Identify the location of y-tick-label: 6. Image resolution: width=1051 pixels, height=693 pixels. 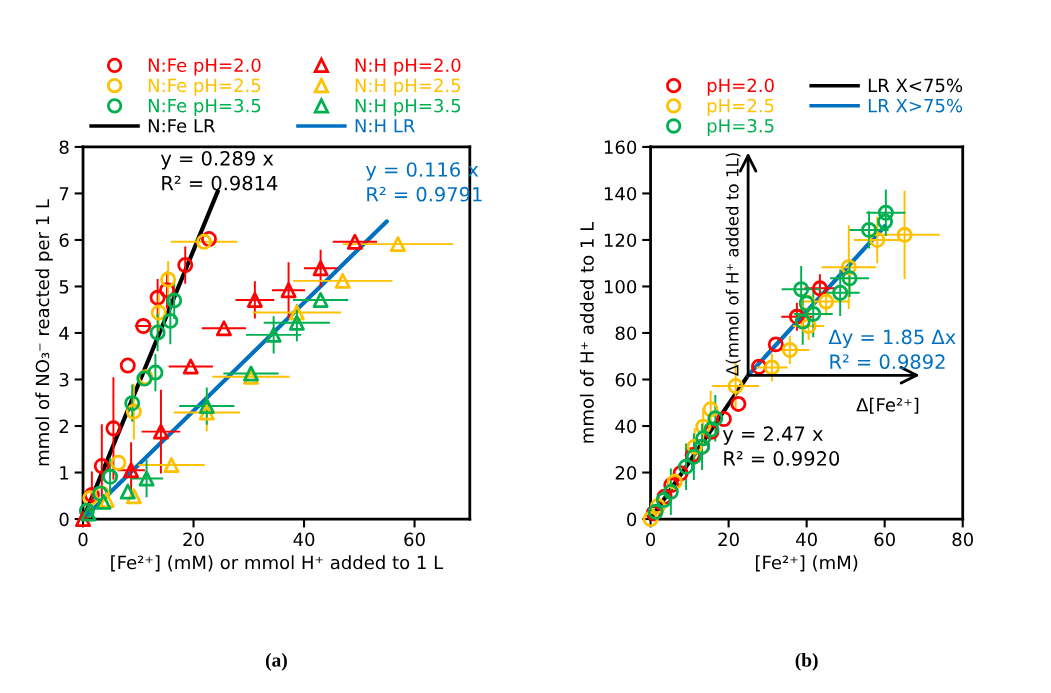
(64, 240).